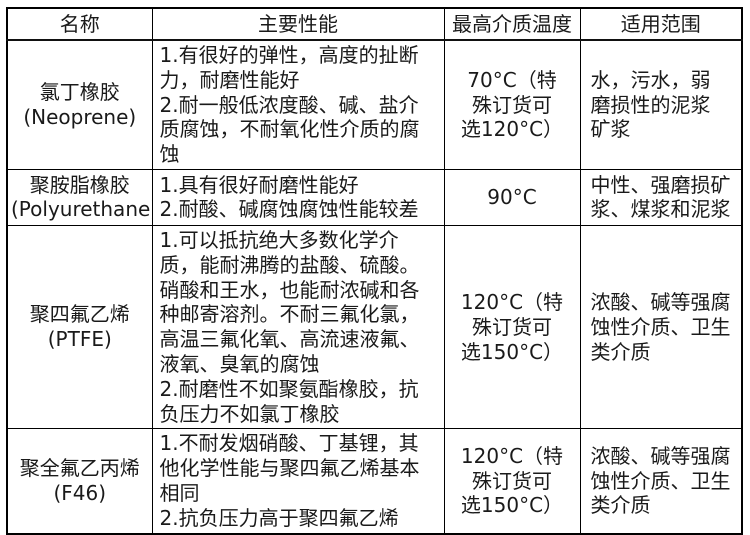  I want to click on header-application-range: 适用范围, so click(661, 24).